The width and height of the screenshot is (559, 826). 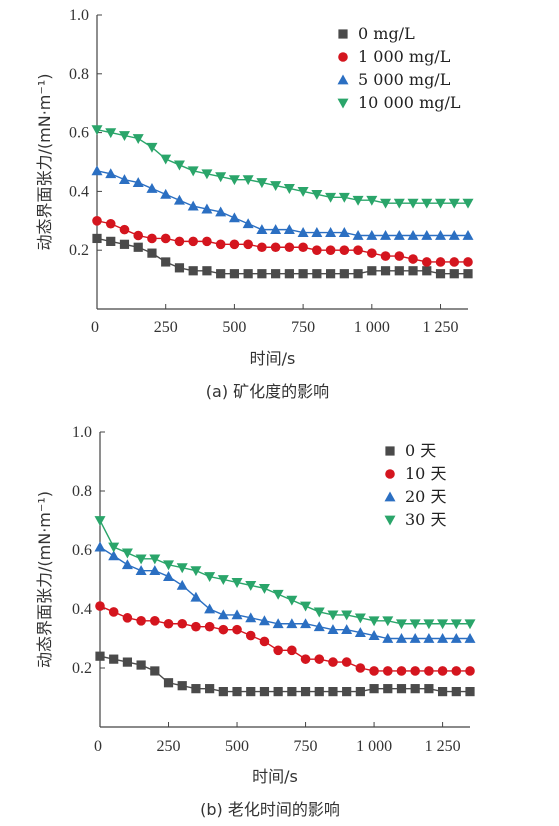 What do you see at coordinates (44, 579) in the screenshot?
I see `y-axis-title: 动态界面张力/(mN·m⁻¹)` at bounding box center [44, 579].